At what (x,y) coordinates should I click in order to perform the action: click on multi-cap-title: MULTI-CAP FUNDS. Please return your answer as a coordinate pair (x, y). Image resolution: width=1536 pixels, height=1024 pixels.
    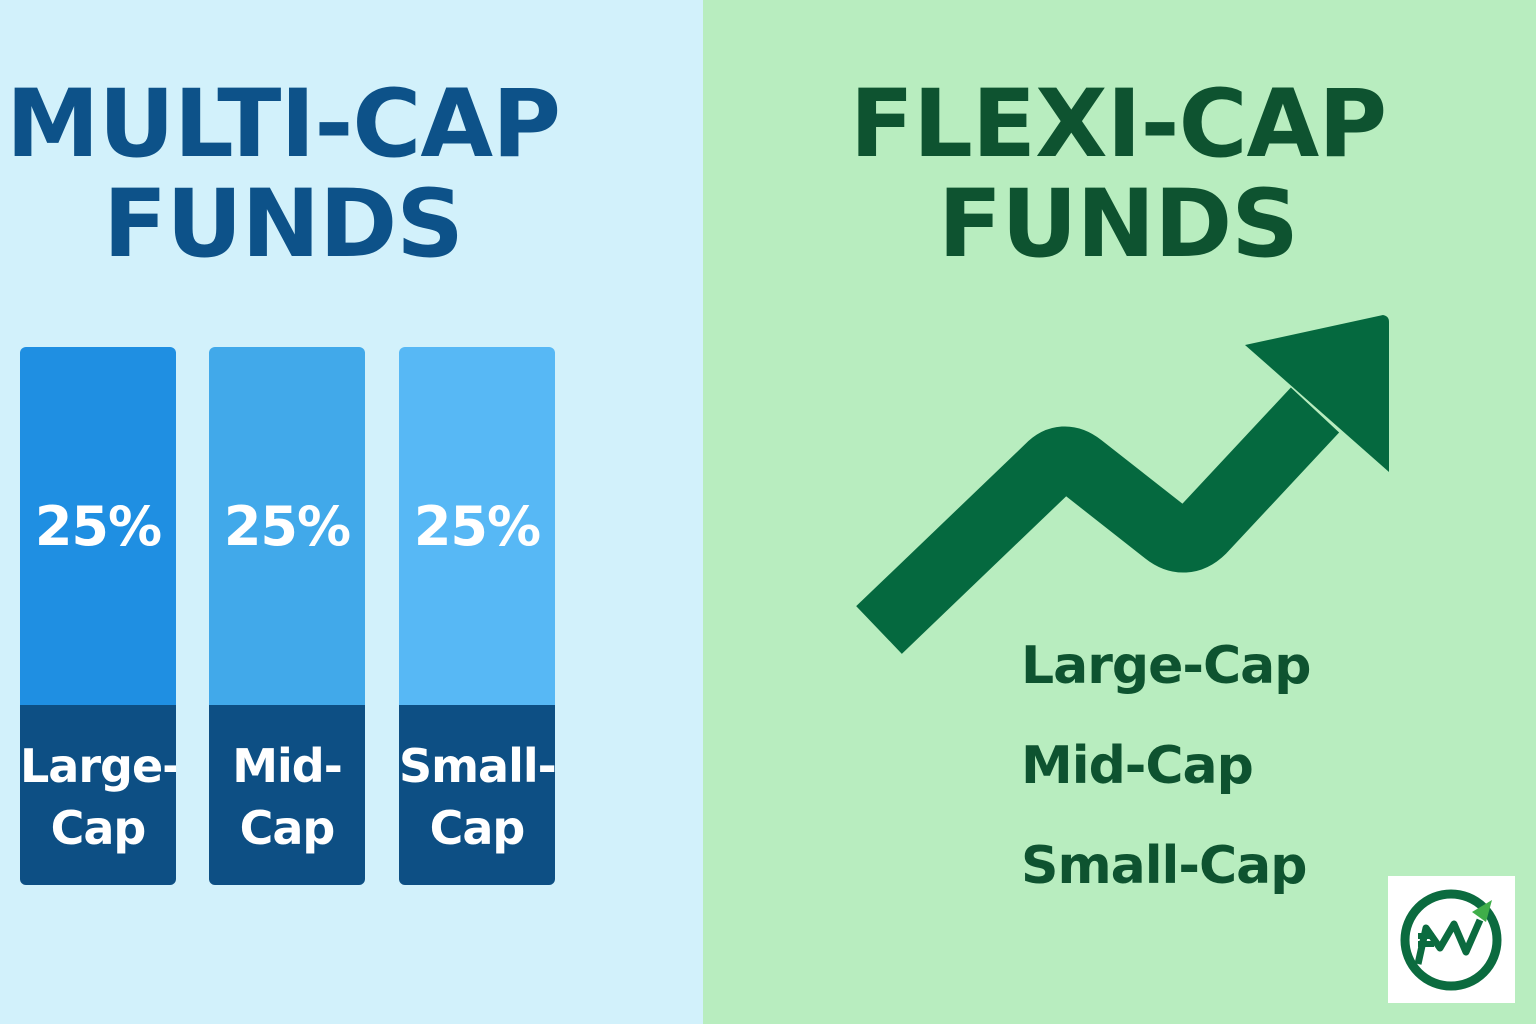
    Looking at the image, I should click on (283, 175).